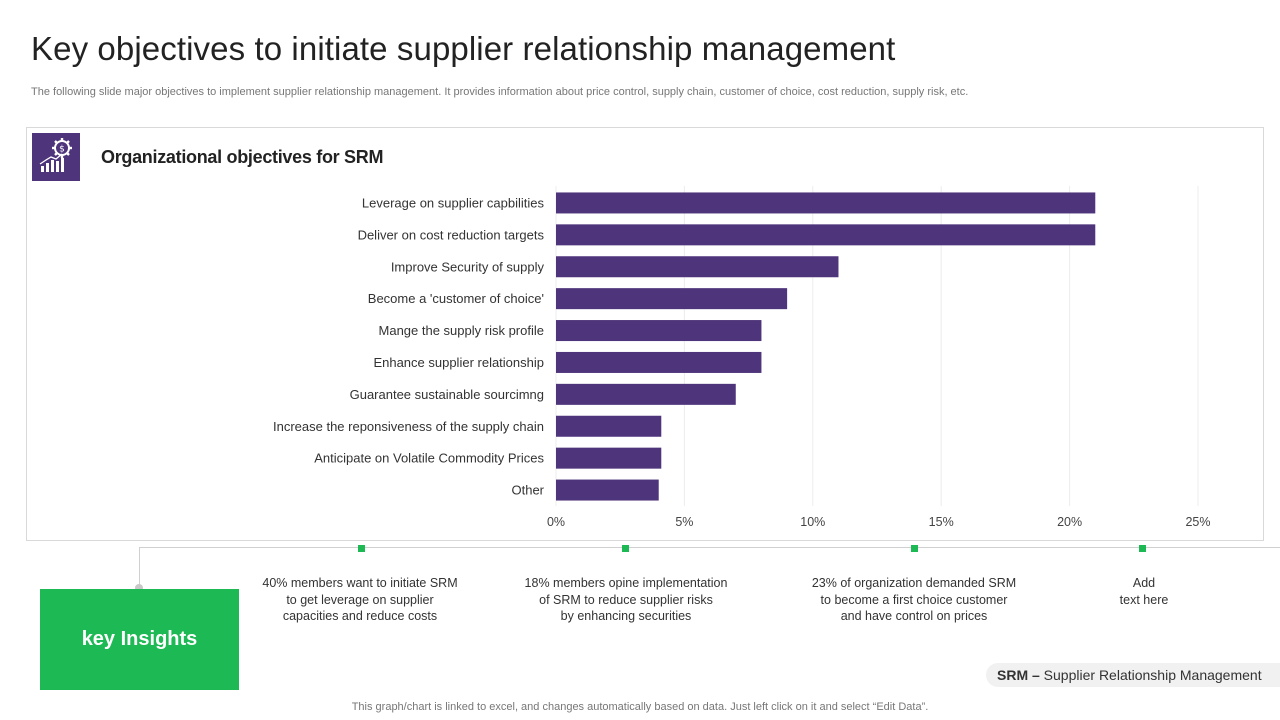  Describe the element at coordinates (1197, 522) in the screenshot. I see `x-tick-label: 25%` at that location.